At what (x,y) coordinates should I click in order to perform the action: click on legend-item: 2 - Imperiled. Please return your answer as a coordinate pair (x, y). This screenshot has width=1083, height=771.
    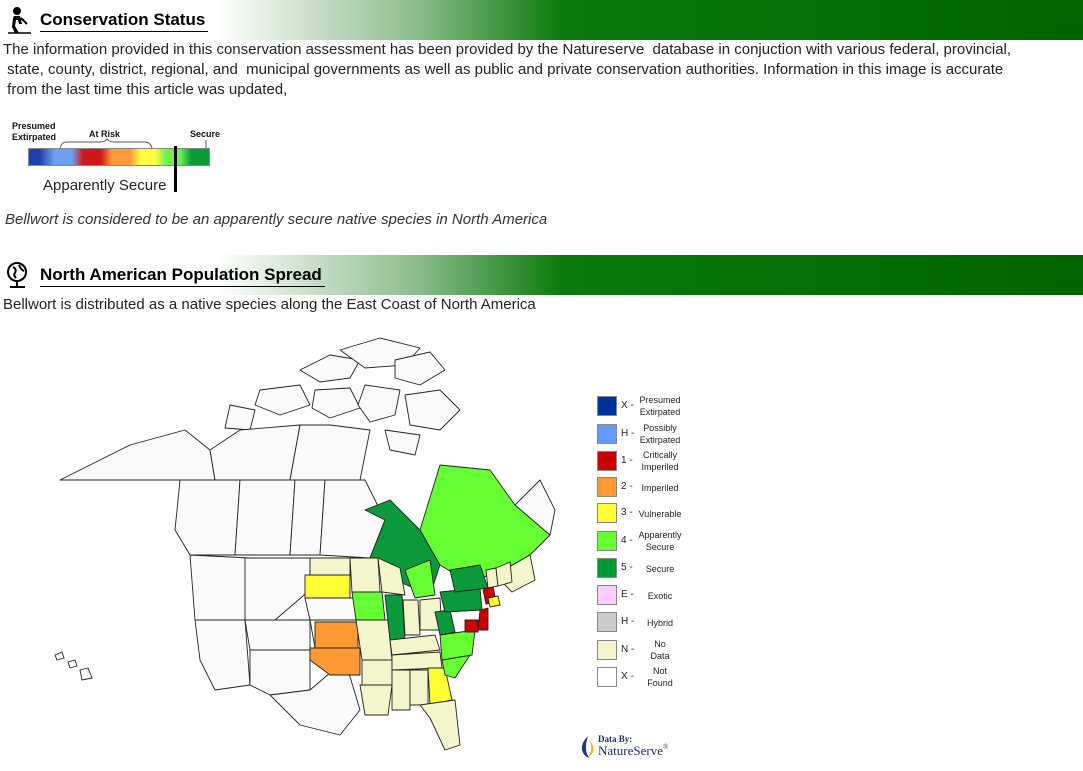
    Looking at the image, I should click on (644, 488).